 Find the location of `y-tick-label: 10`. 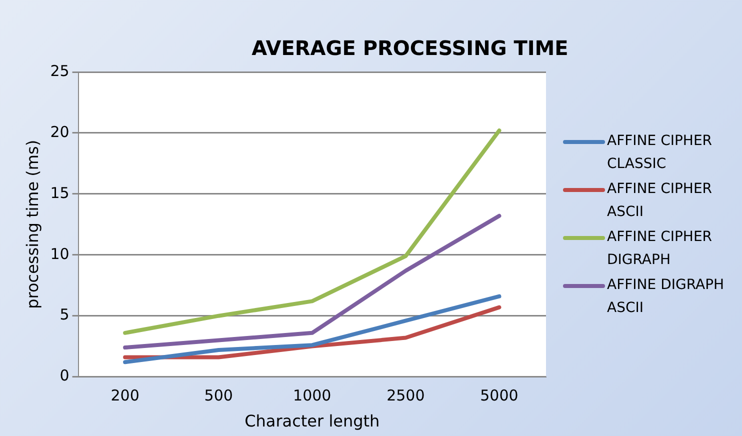

y-tick-label: 10 is located at coordinates (60, 253).